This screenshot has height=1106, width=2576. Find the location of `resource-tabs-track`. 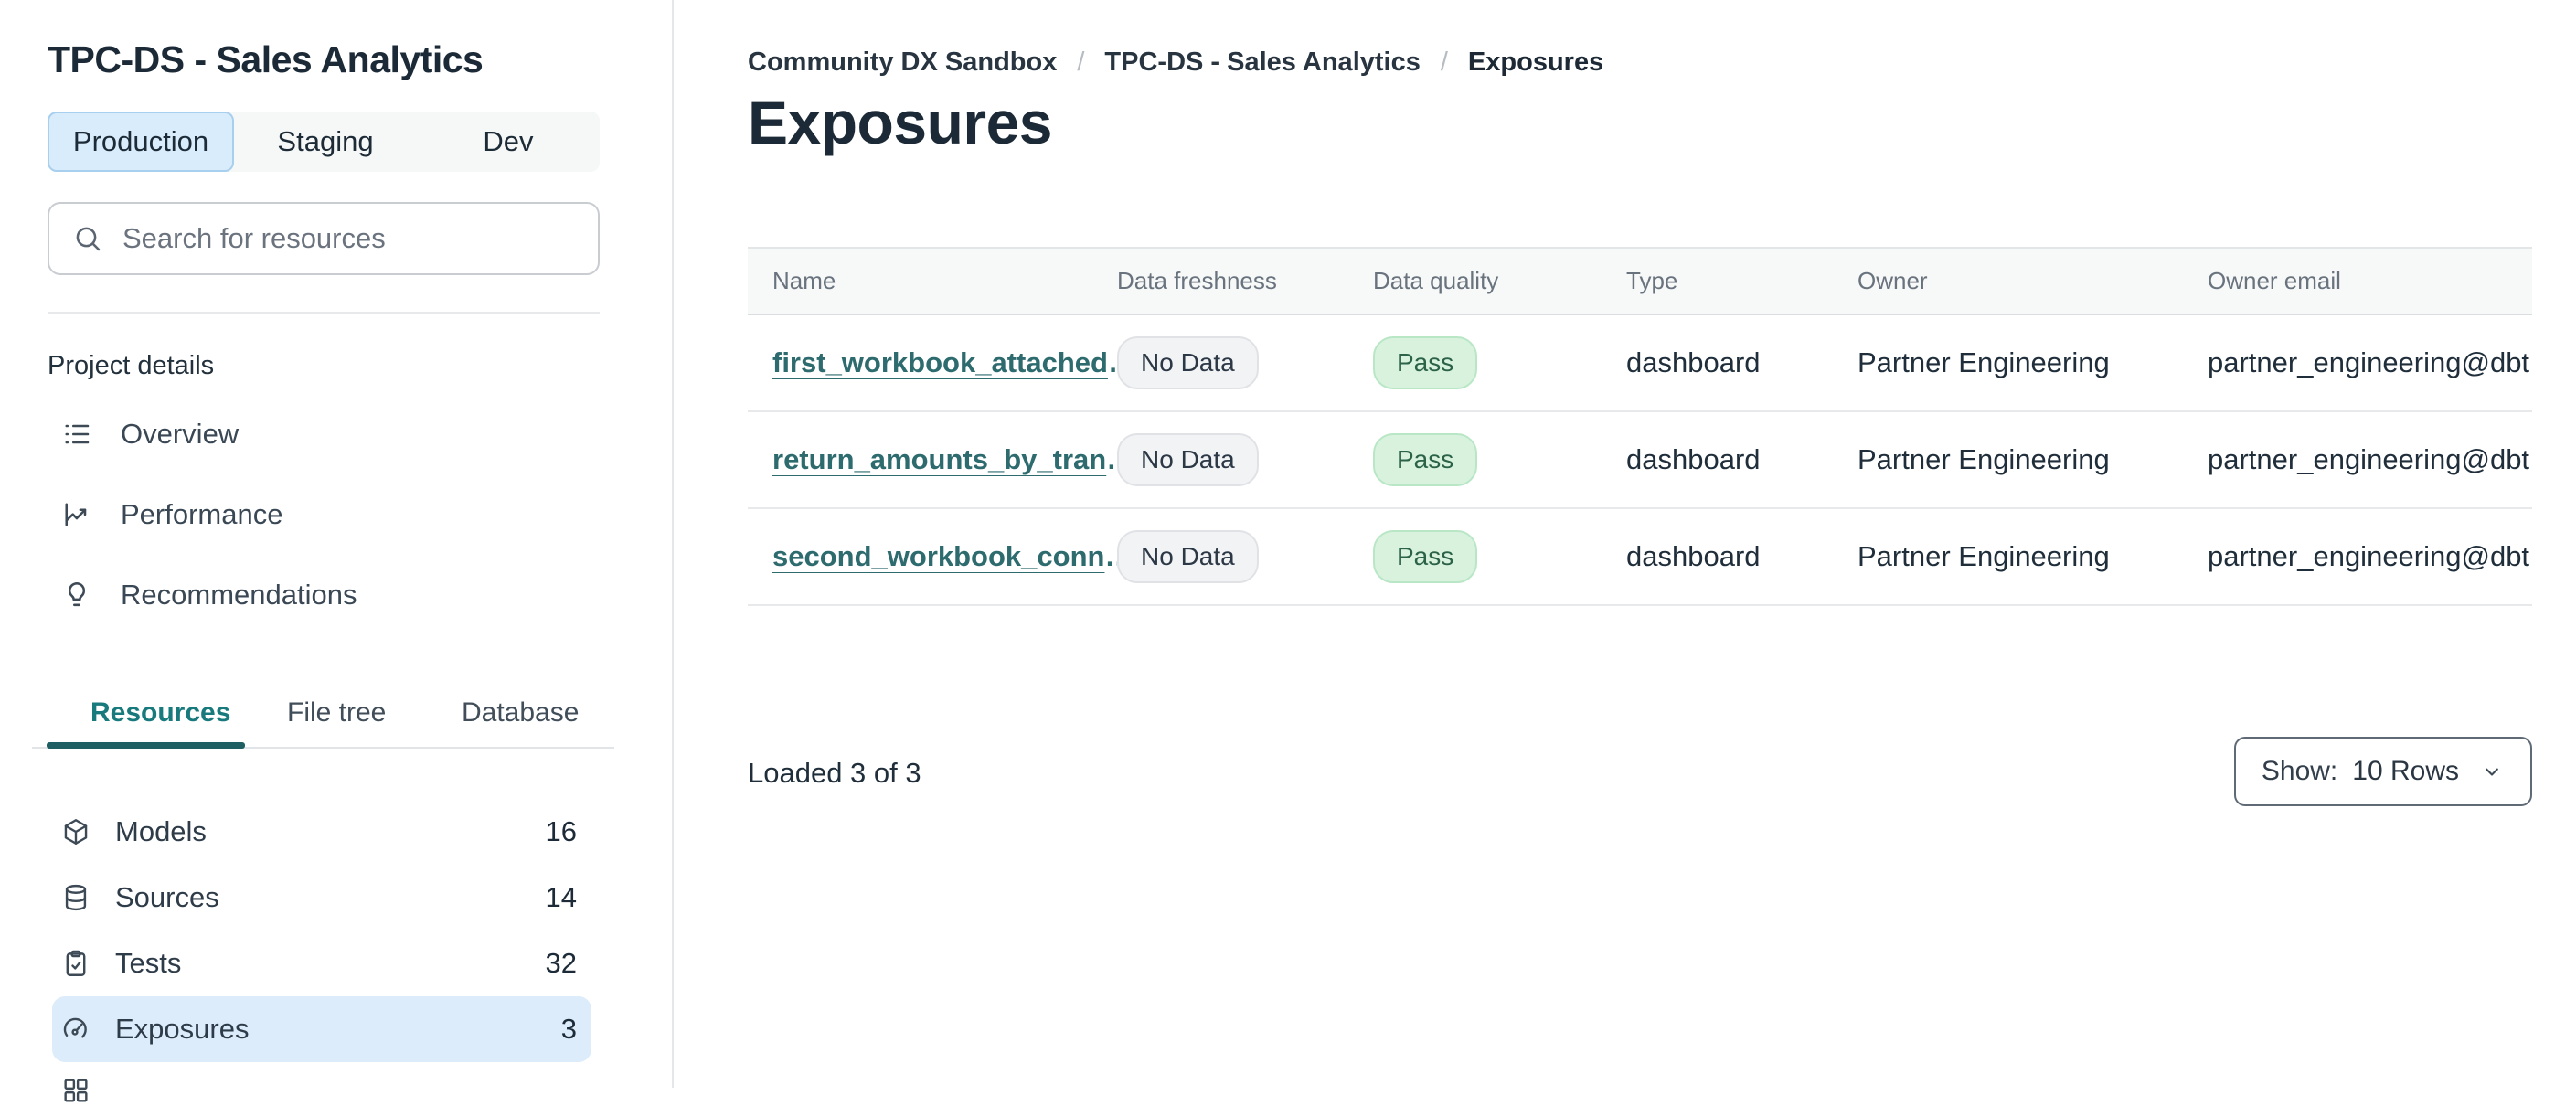

resource-tabs-track is located at coordinates (323, 748).